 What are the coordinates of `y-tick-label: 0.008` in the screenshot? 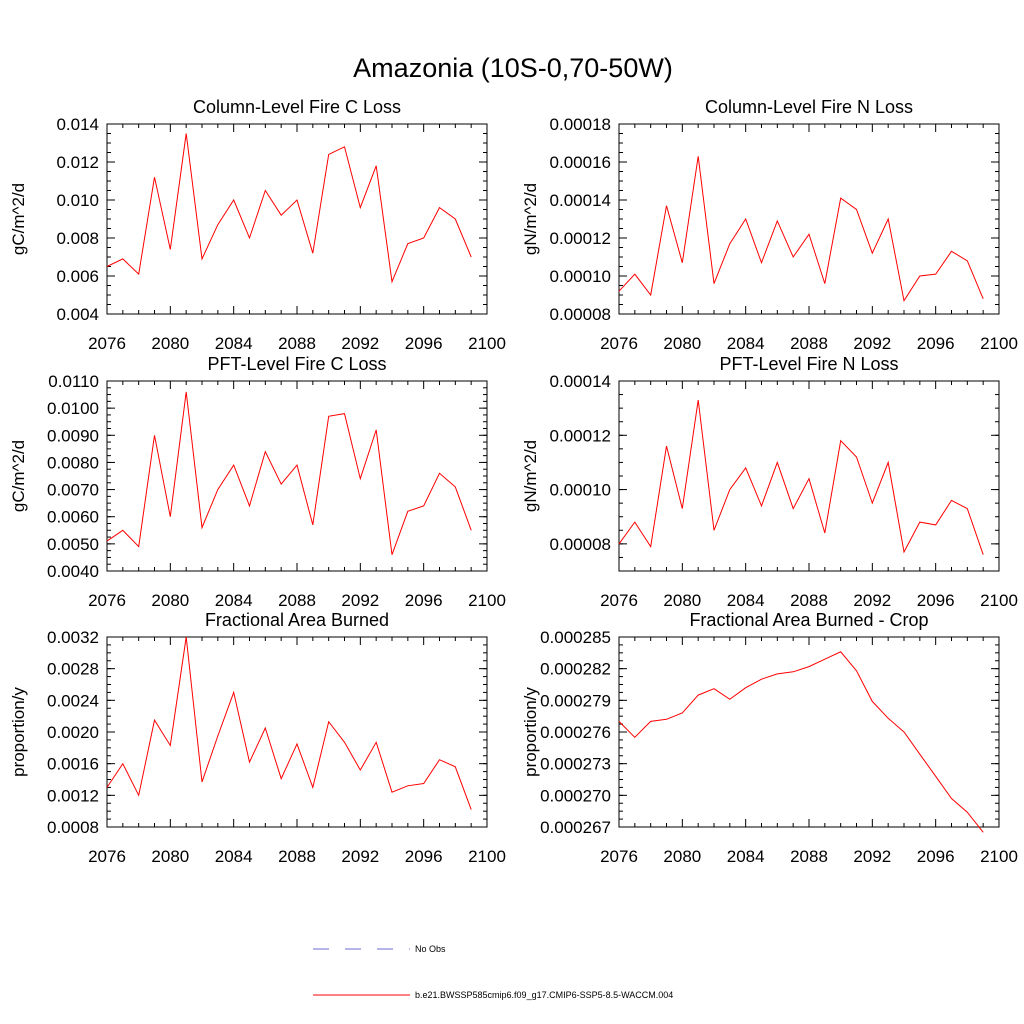 It's located at (77, 238).